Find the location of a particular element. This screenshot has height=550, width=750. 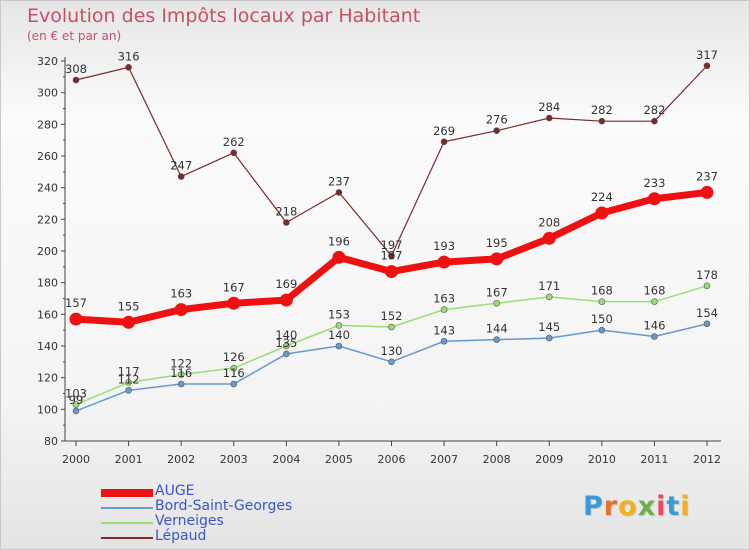

y-tick-label: 100 is located at coordinates (47, 409).